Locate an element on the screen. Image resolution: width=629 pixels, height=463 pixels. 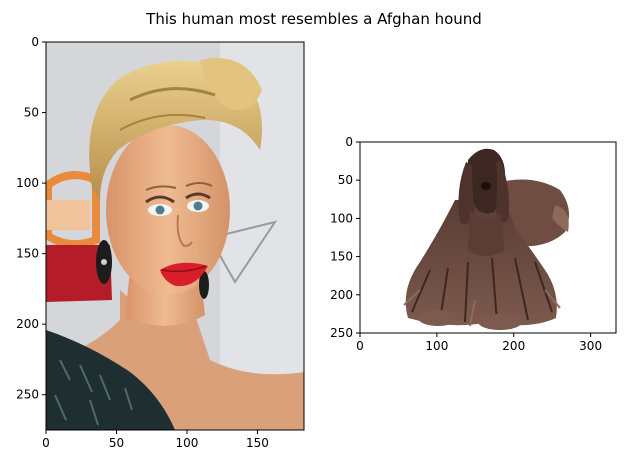
dog-ytick-label: 150 is located at coordinates (341, 257).